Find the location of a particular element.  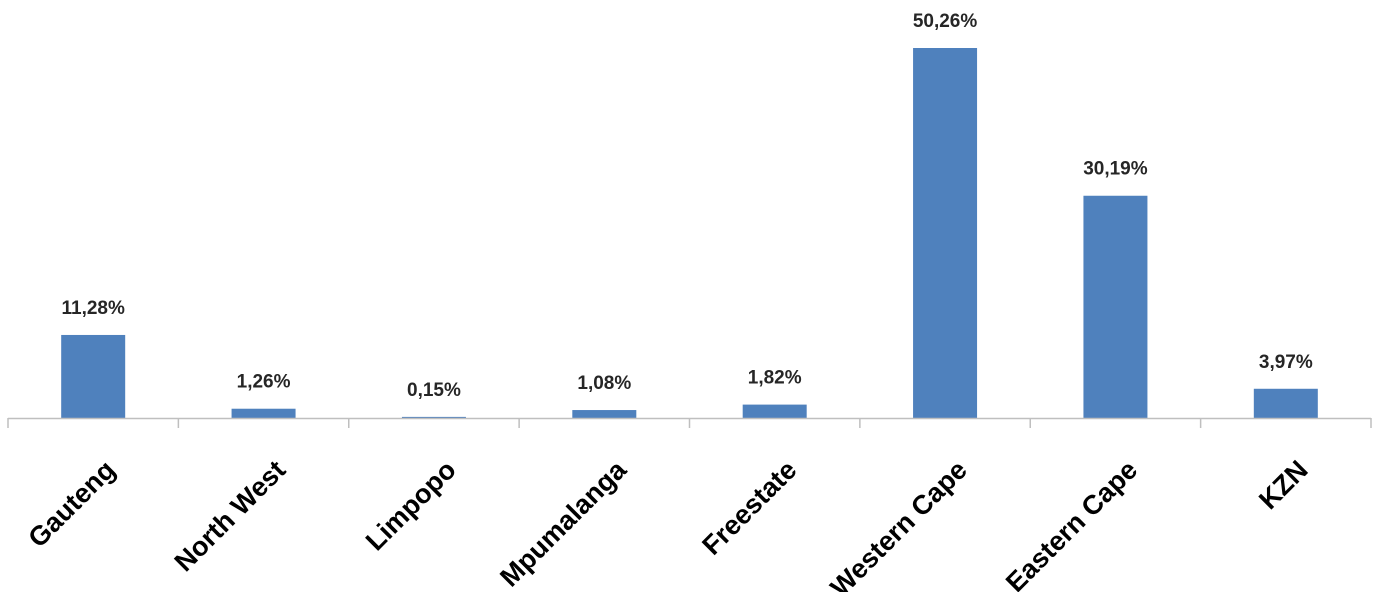

category-label-eastern-cape: Eastern Cape is located at coordinates (1071, 523).